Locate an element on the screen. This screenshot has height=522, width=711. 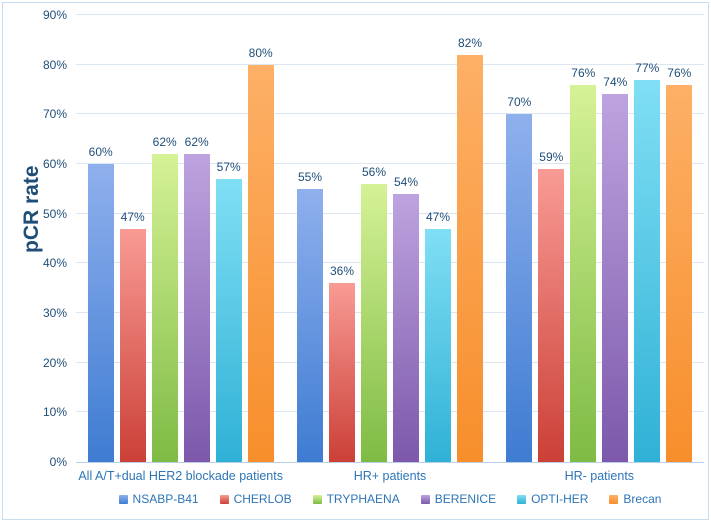
legend-item-OPTI-HER: OPTI-HER is located at coordinates (552, 499).